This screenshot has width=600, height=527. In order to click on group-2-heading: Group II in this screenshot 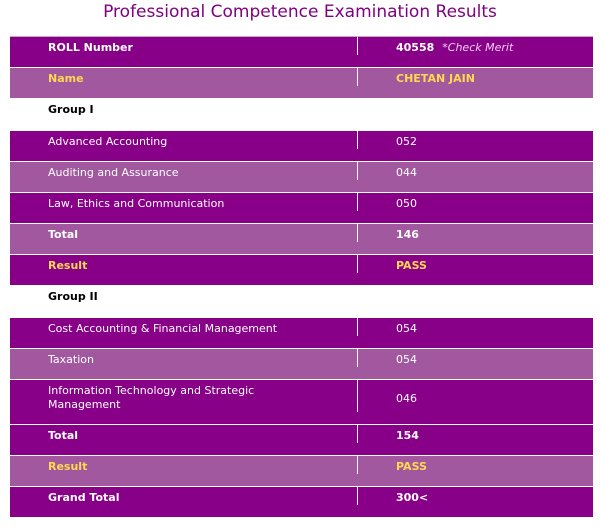, I will do `click(73, 296)`.